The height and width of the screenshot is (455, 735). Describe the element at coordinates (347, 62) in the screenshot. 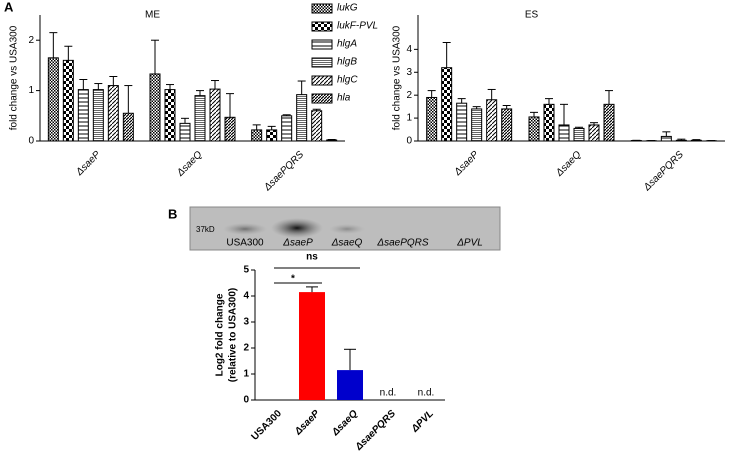

I see `legend-label: hlgB` at that location.